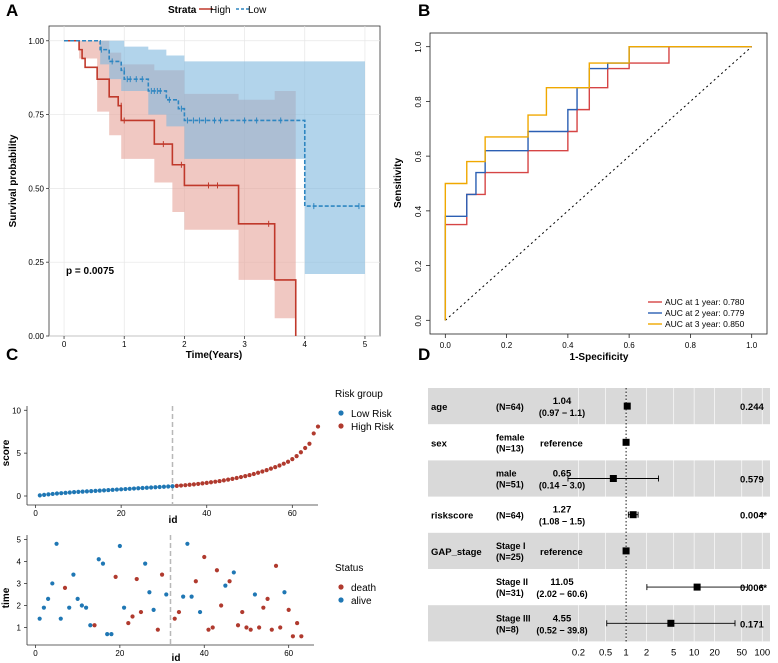 This screenshot has width=778, height=663. What do you see at coordinates (257, 10) in the screenshot?
I see `km-legend-low-label: Low` at bounding box center [257, 10].